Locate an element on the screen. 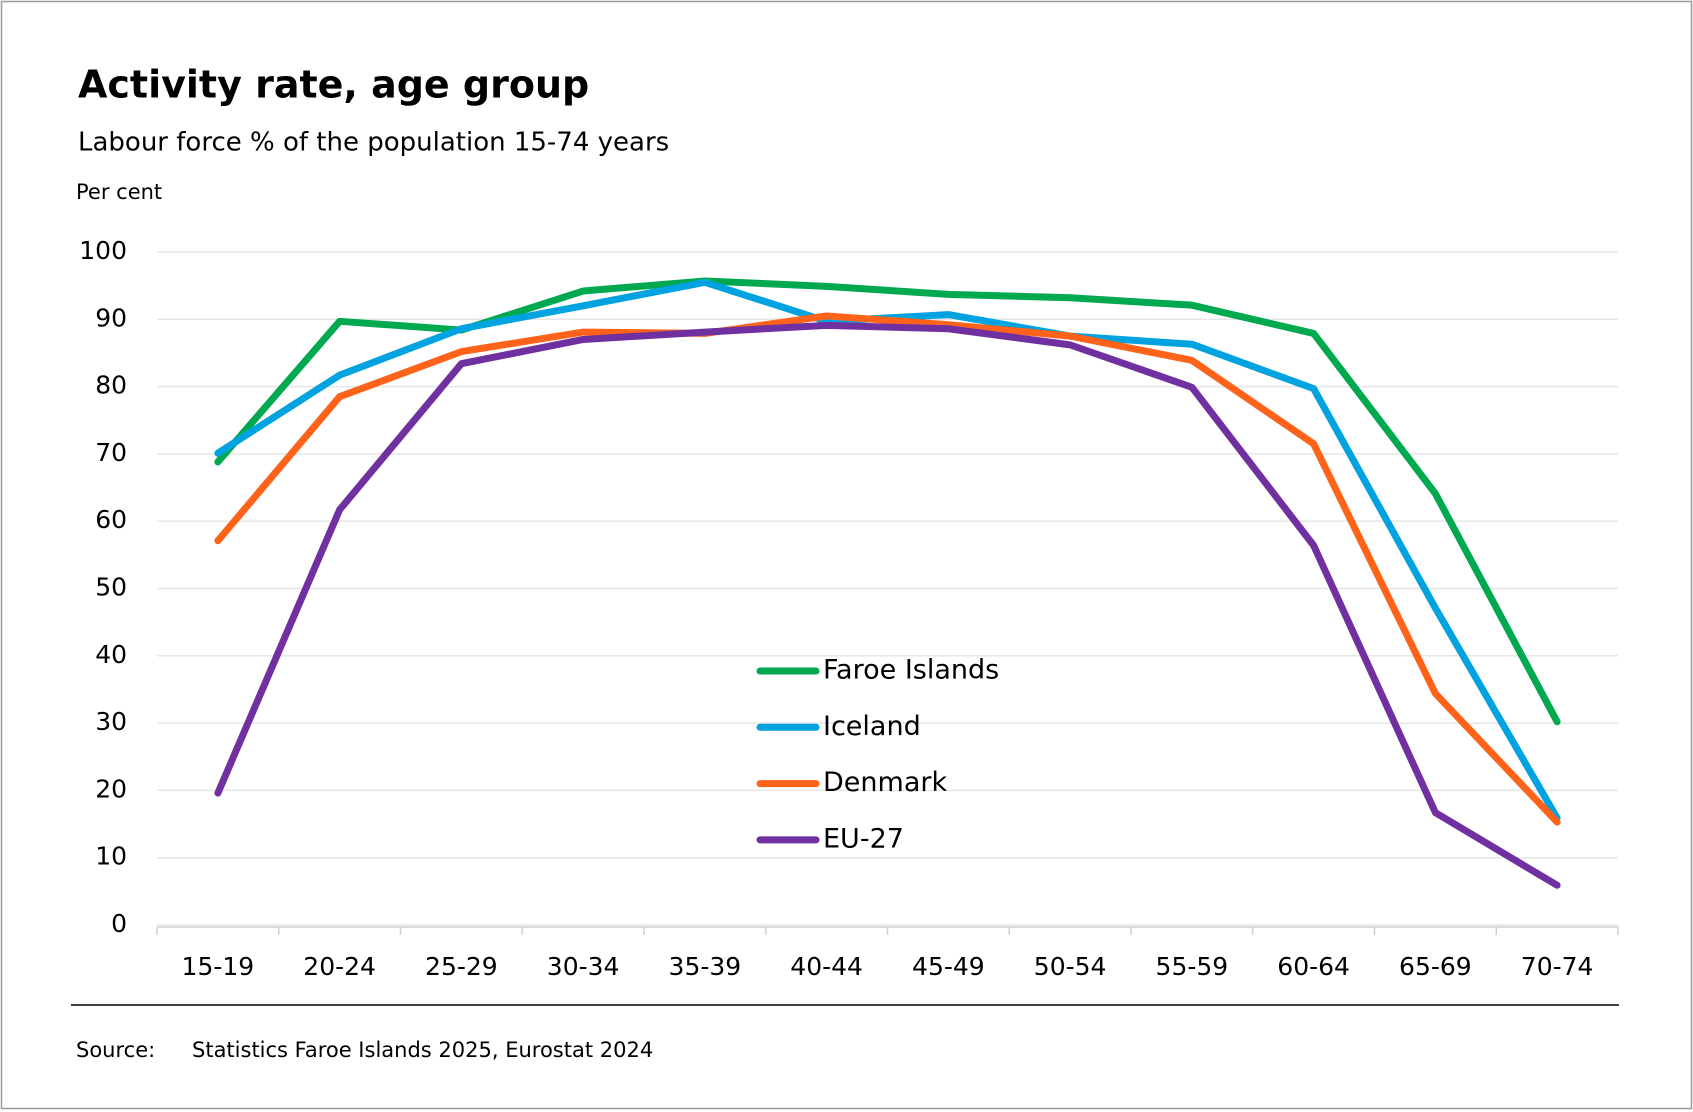 The image size is (1693, 1112). y-tick-label: 0 is located at coordinates (119, 923).